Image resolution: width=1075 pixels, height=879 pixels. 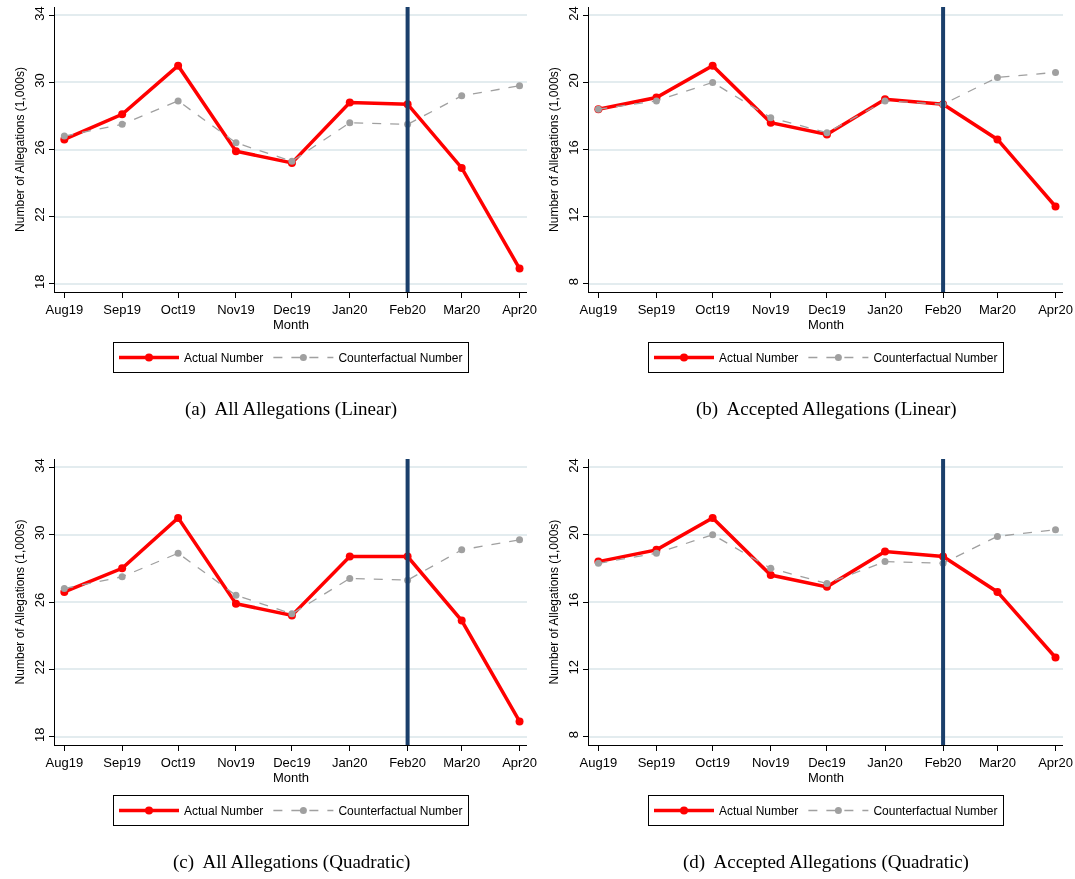 I want to click on text: (a) All Allegations (Linear), so click(x=291, y=409).